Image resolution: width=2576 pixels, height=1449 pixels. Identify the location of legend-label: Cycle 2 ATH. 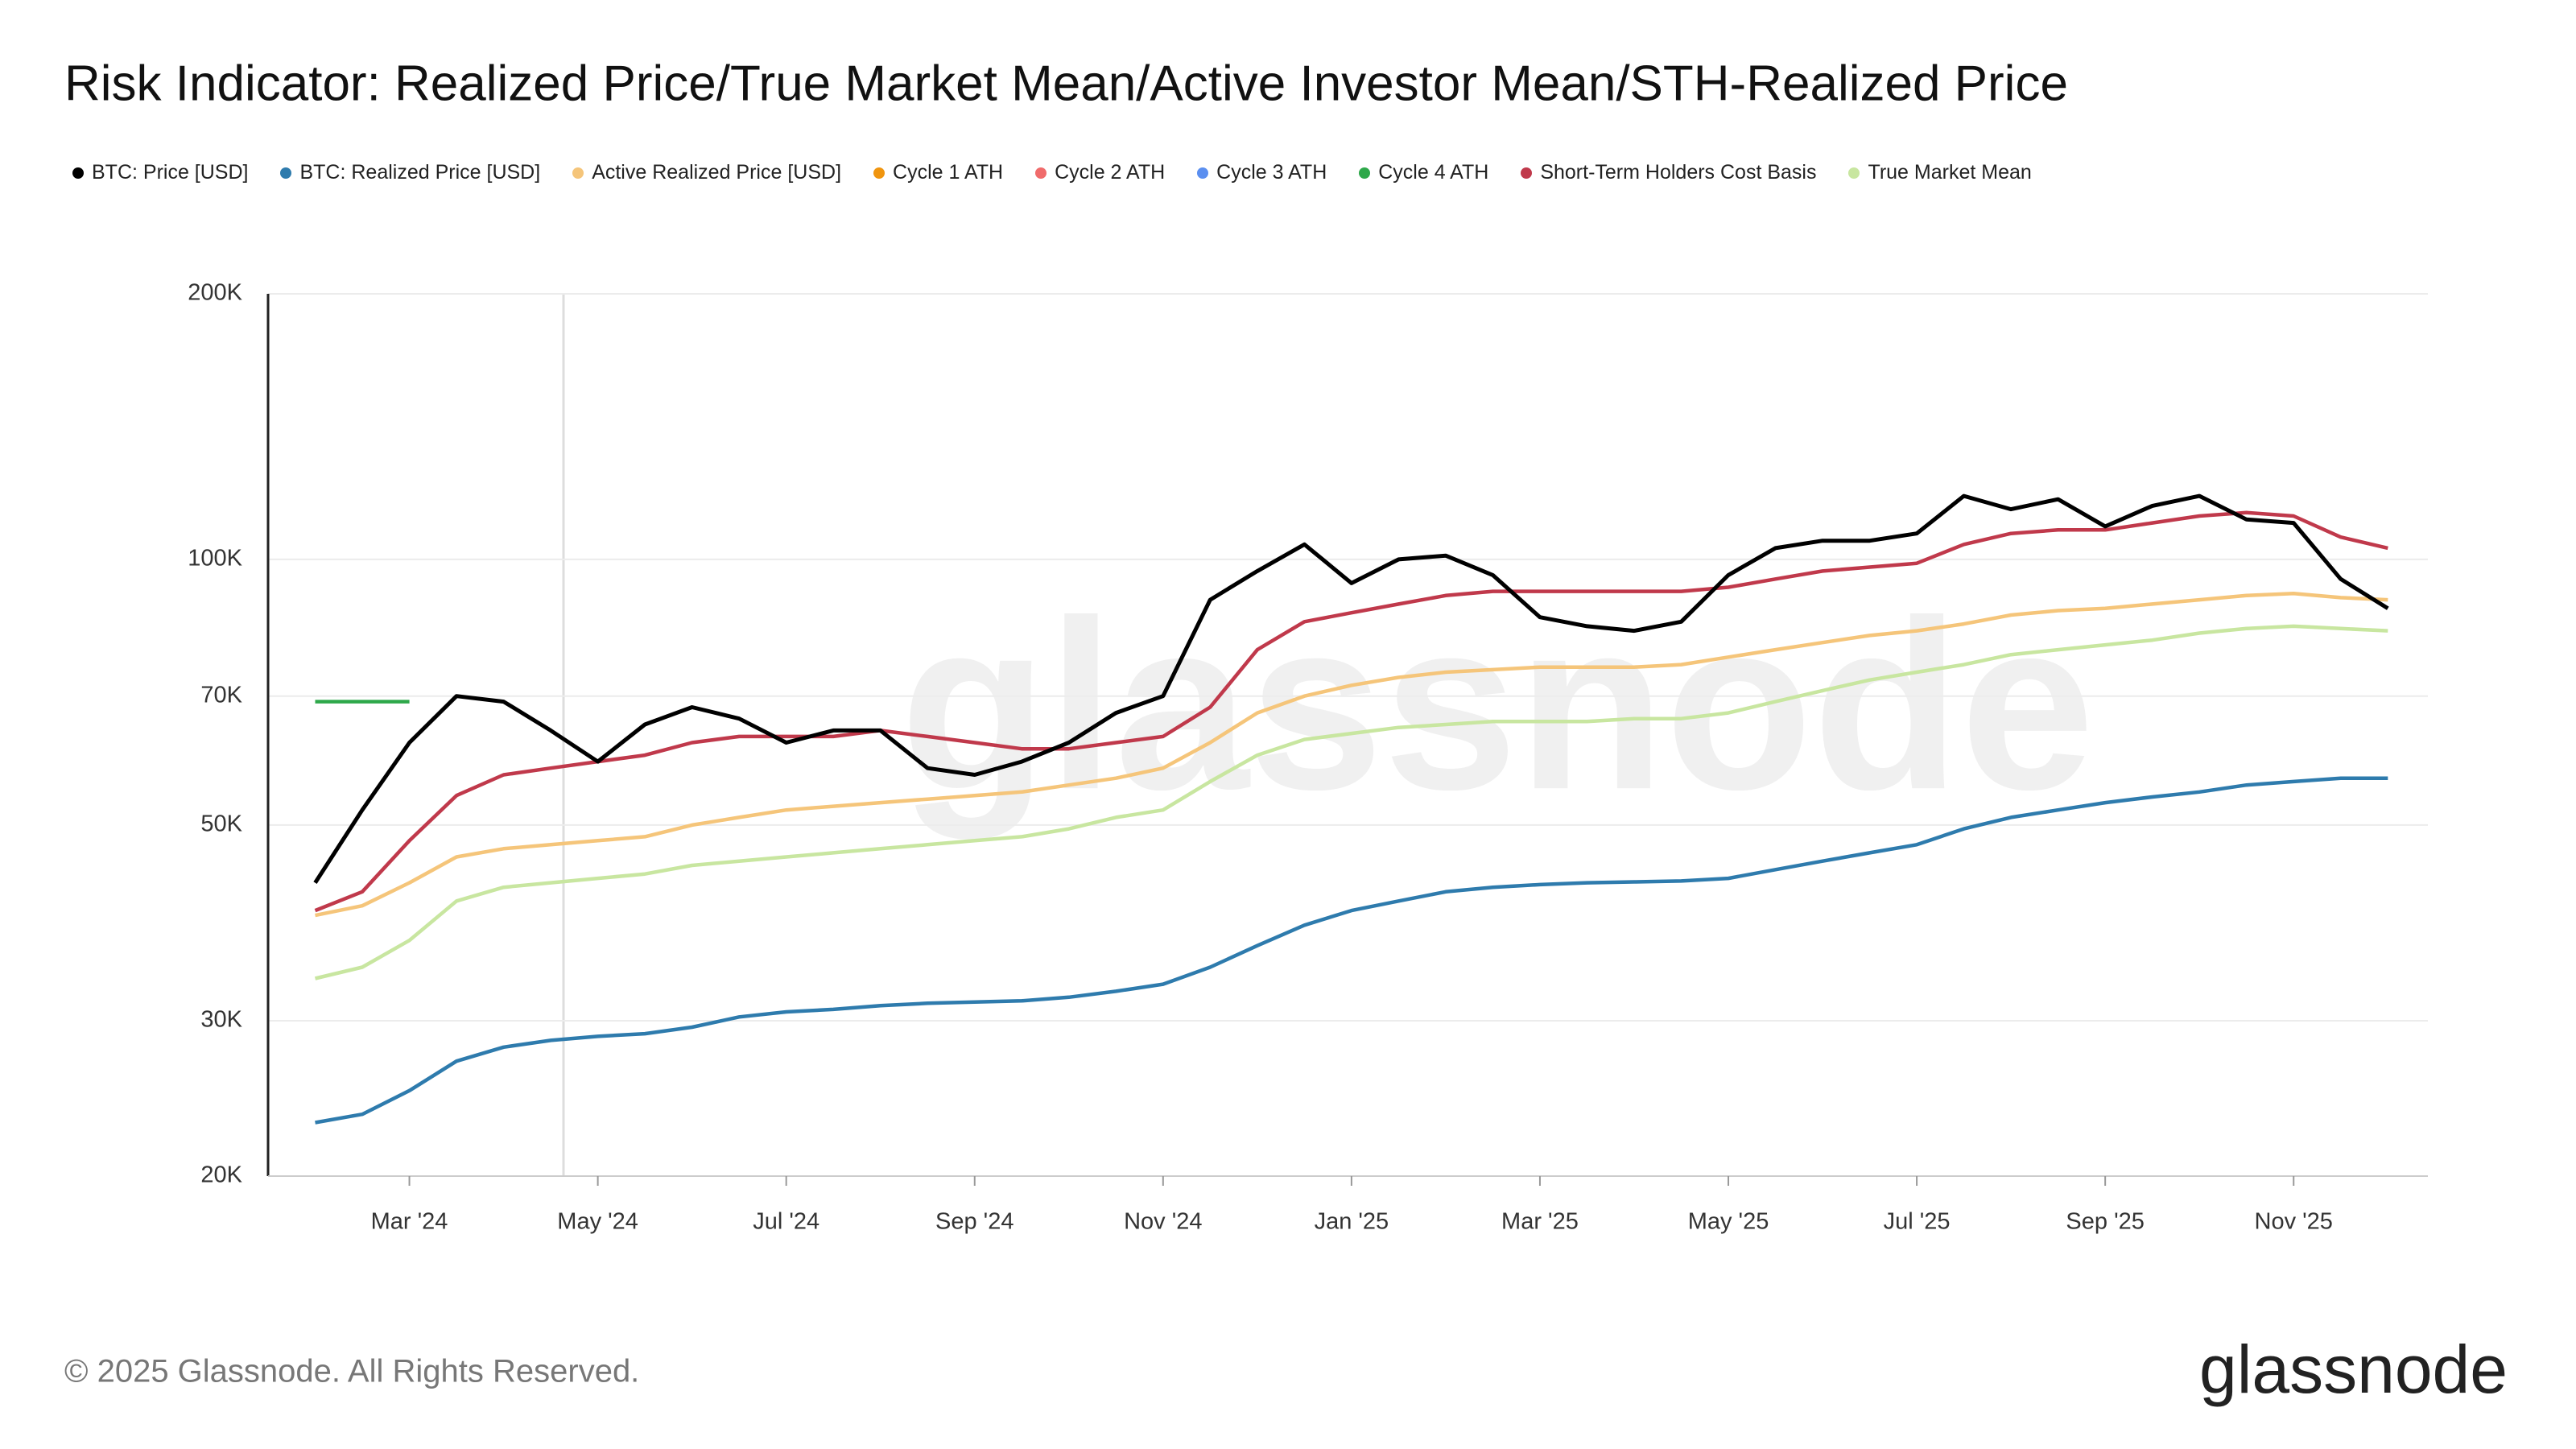
(1110, 172).